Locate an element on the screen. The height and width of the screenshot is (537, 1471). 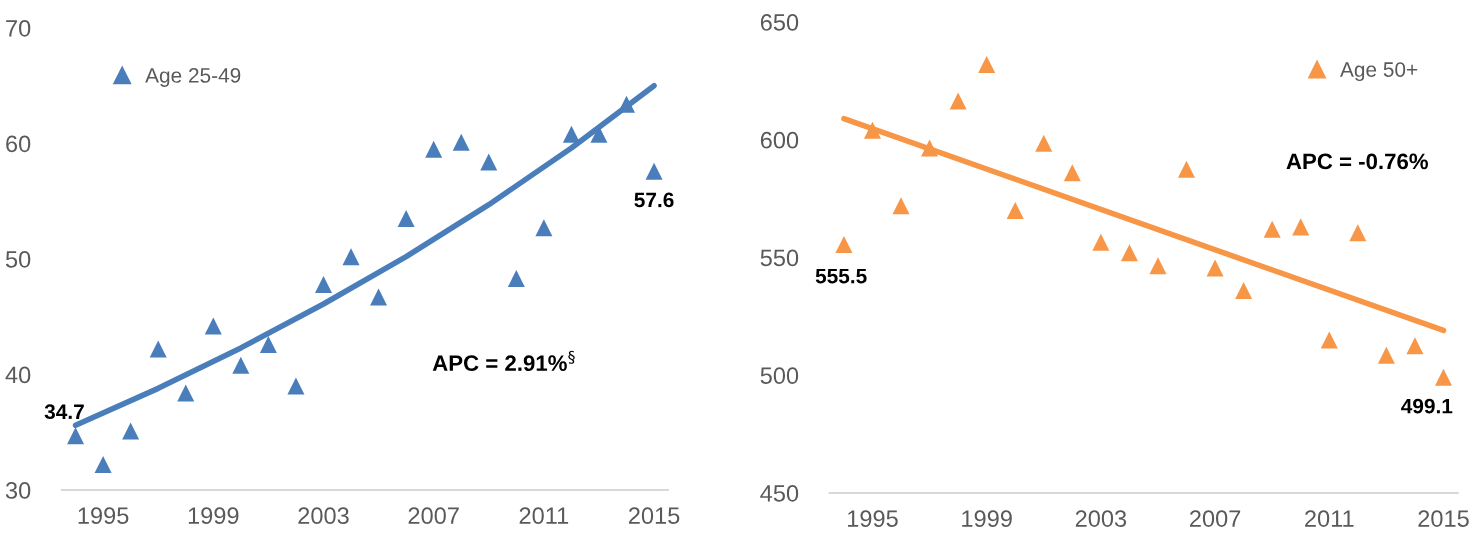
y-tick-label: 650 is located at coordinates (779, 22).